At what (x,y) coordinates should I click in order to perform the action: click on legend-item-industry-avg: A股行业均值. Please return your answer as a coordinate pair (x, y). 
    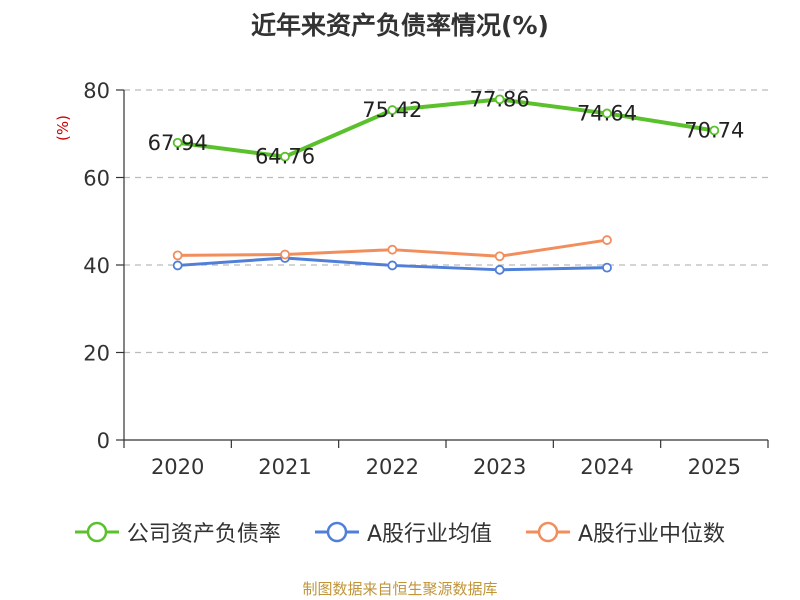
    Looking at the image, I should click on (403, 532).